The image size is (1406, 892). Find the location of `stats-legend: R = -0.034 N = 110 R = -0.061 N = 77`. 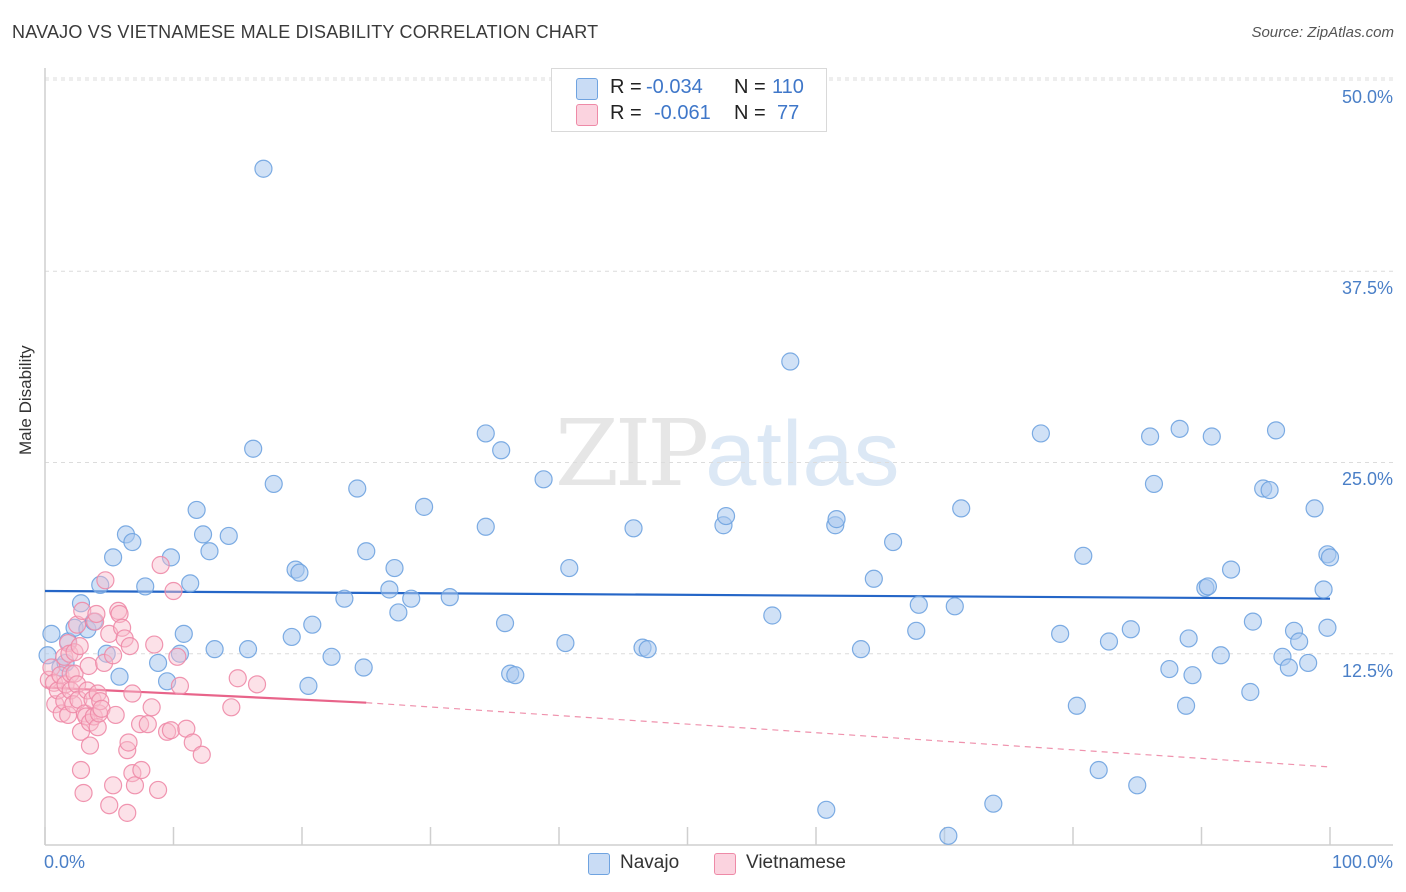

stats-legend: R = -0.034 N = 110 R = -0.061 N = 77 is located at coordinates (689, 100).